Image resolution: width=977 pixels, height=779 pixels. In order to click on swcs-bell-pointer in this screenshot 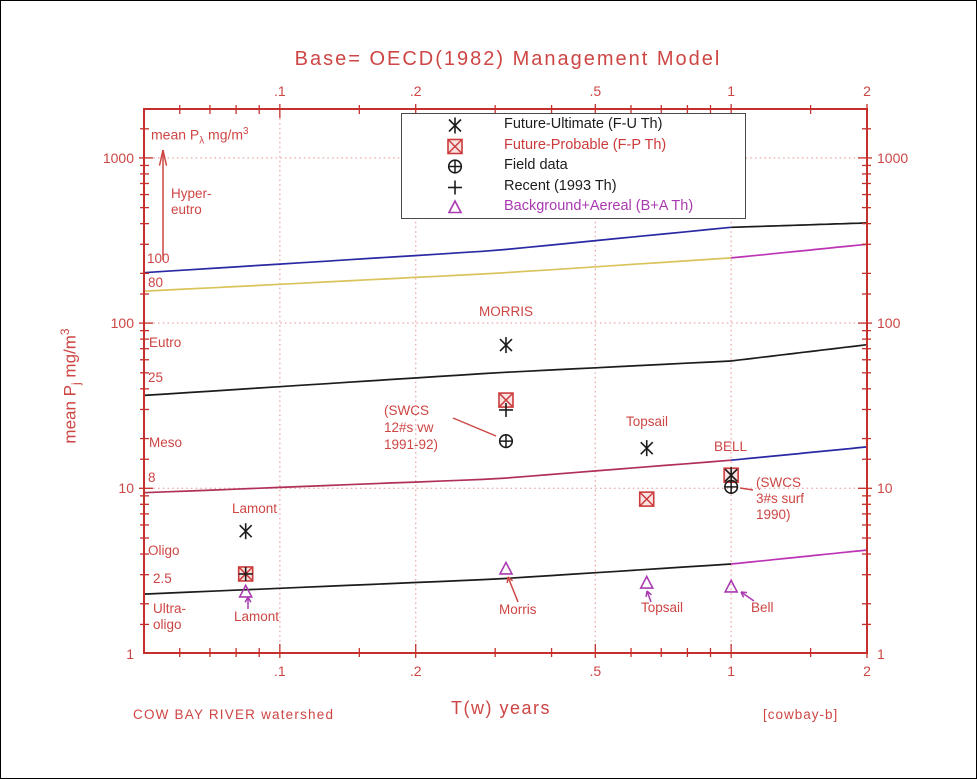, I will do `click(746, 489)`.